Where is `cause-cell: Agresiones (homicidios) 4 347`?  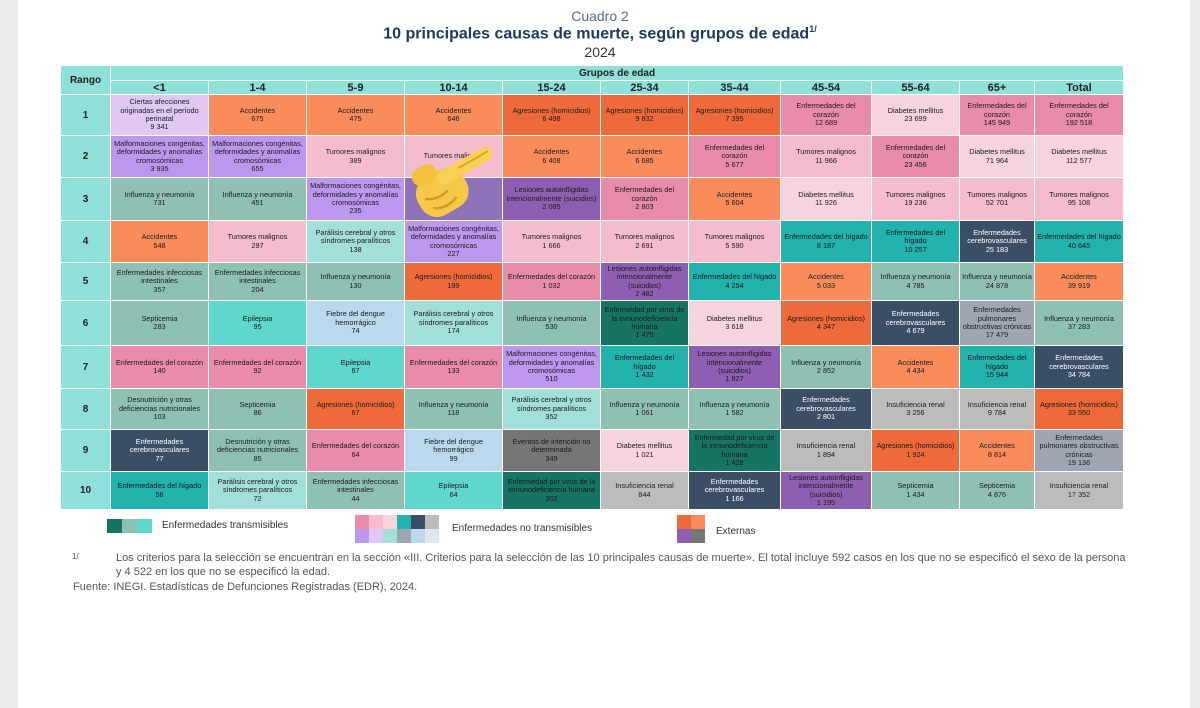
cause-cell: Agresiones (homicidios) 4 347 is located at coordinates (826, 323).